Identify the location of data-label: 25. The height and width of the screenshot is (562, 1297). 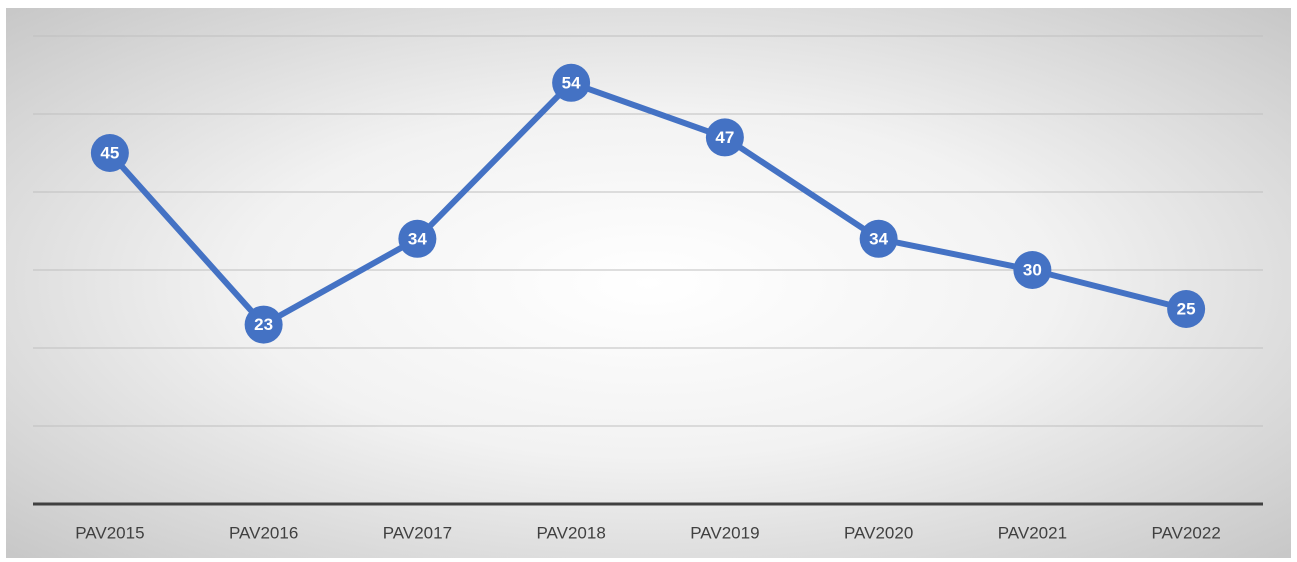
(1186, 308).